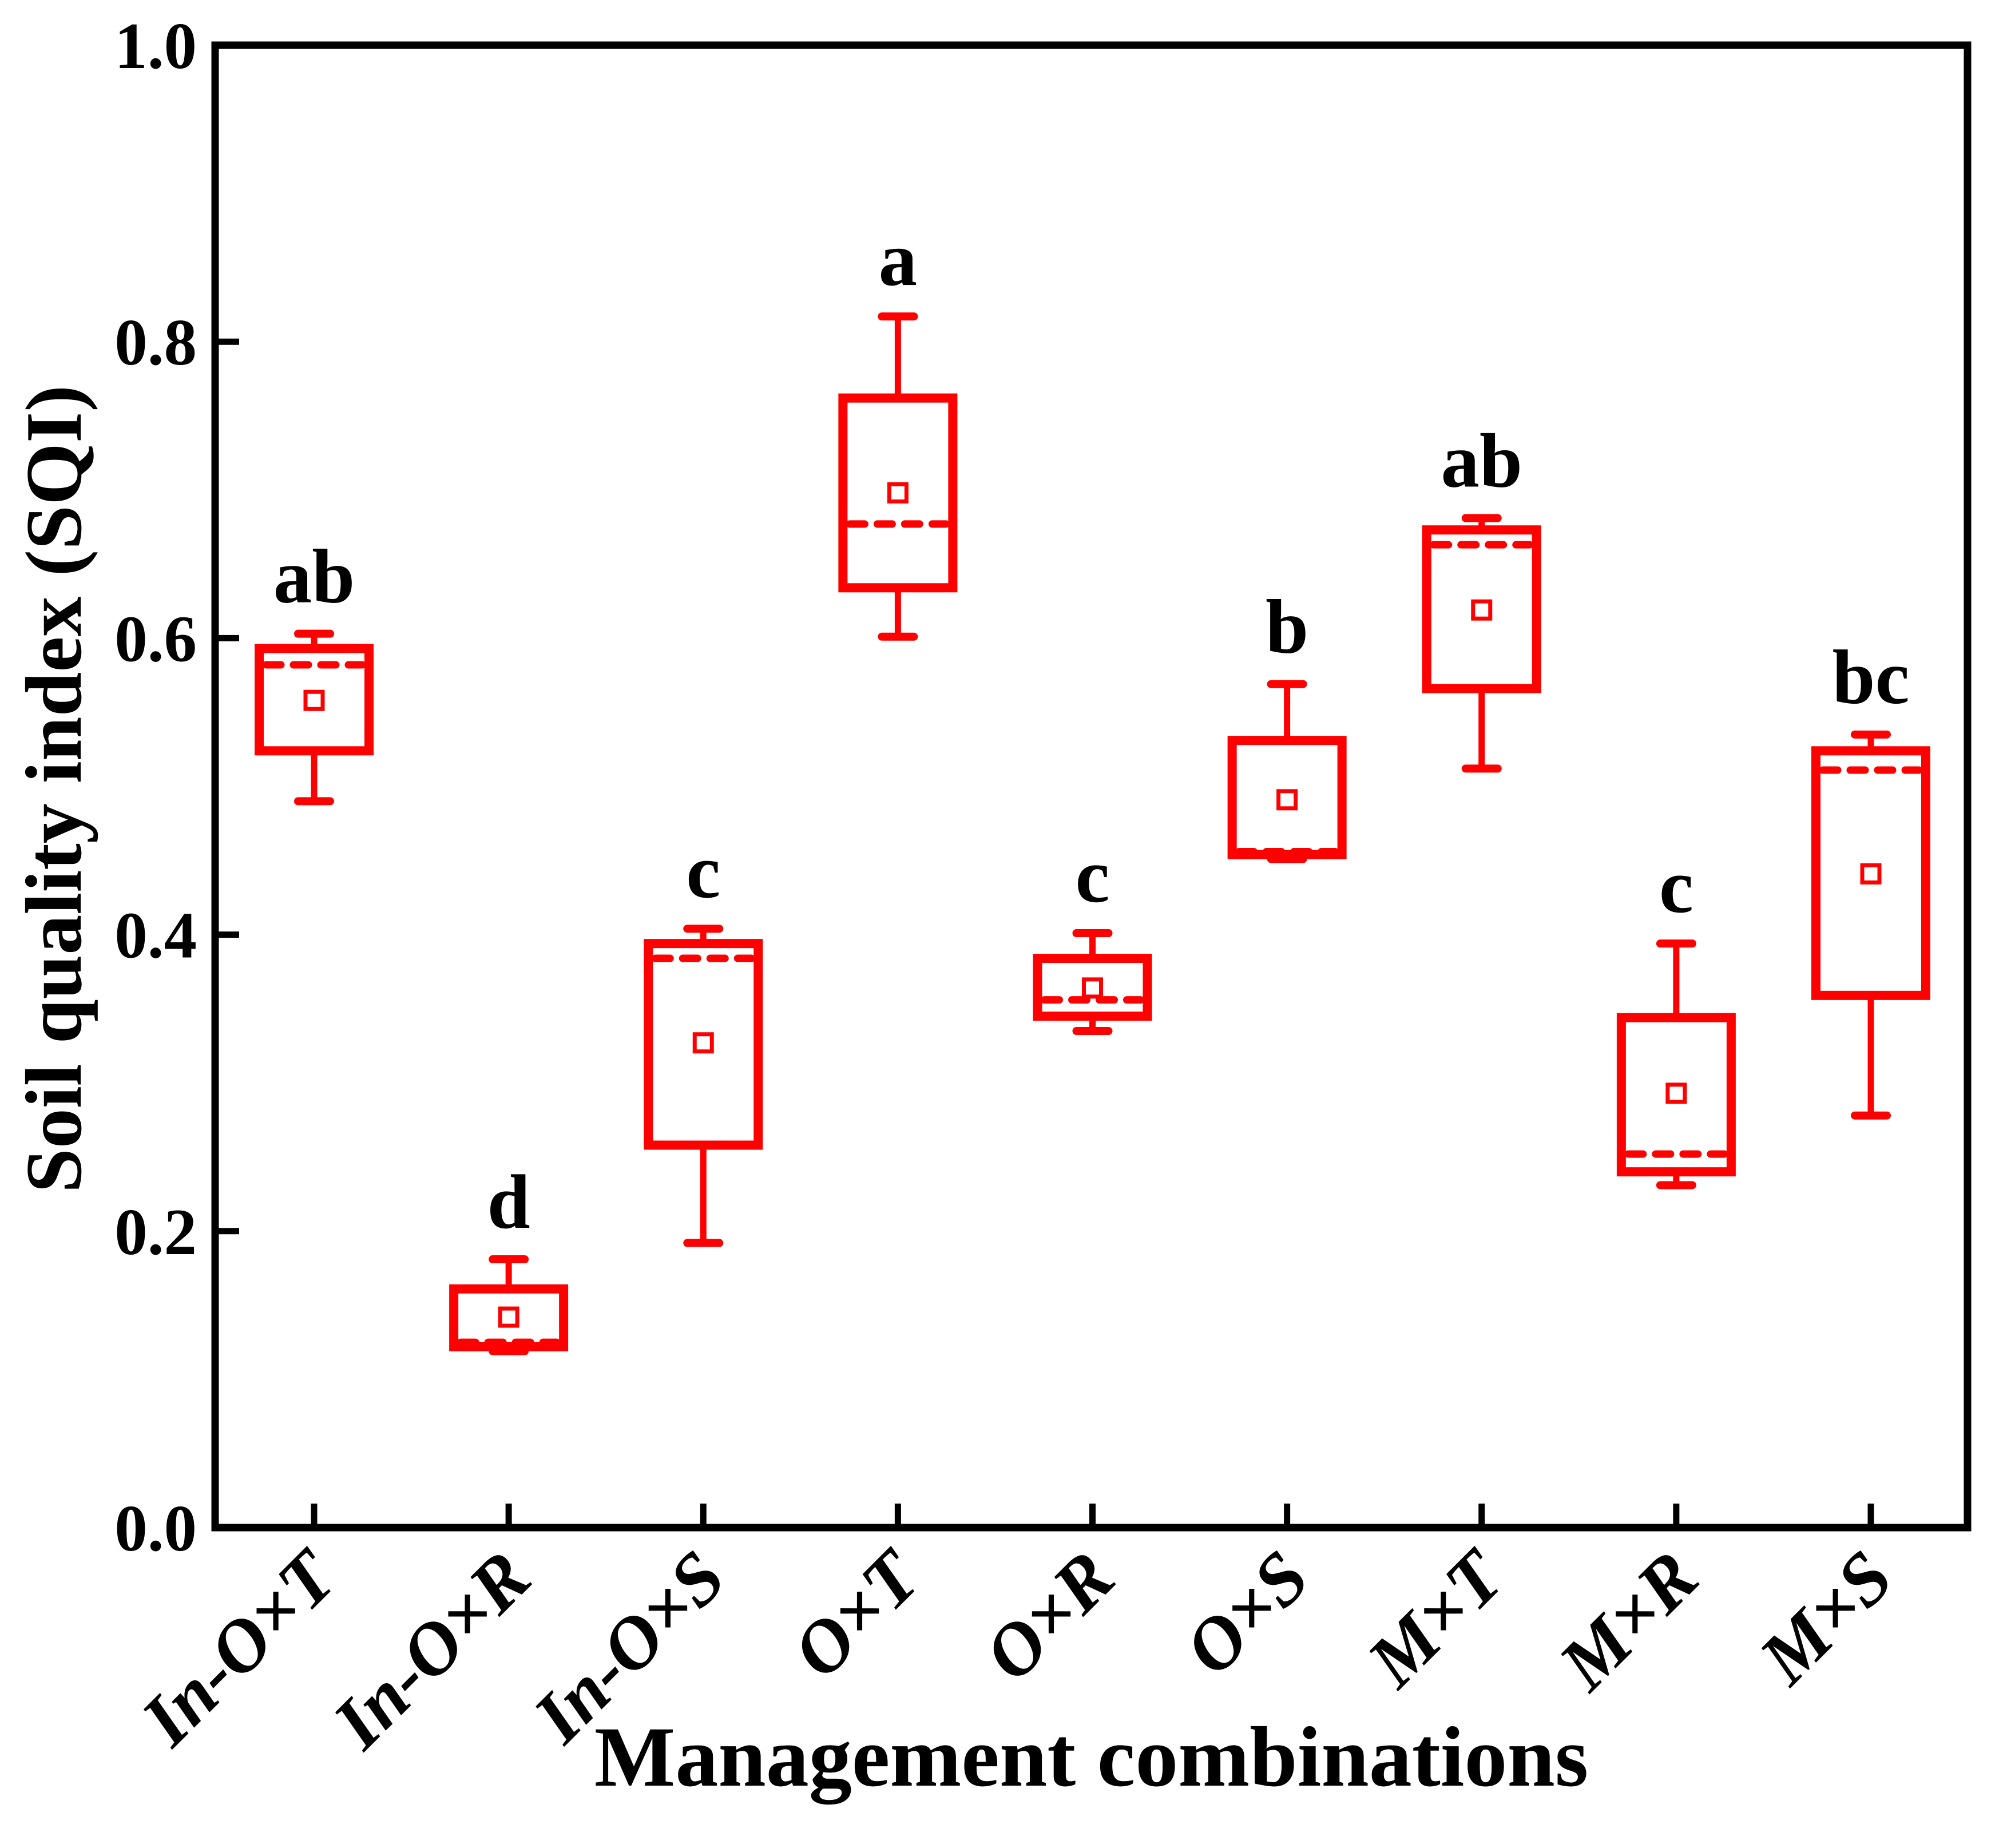  Describe the element at coordinates (54, 788) in the screenshot. I see `y-axis-title: Soil quality index (SQI)` at that location.